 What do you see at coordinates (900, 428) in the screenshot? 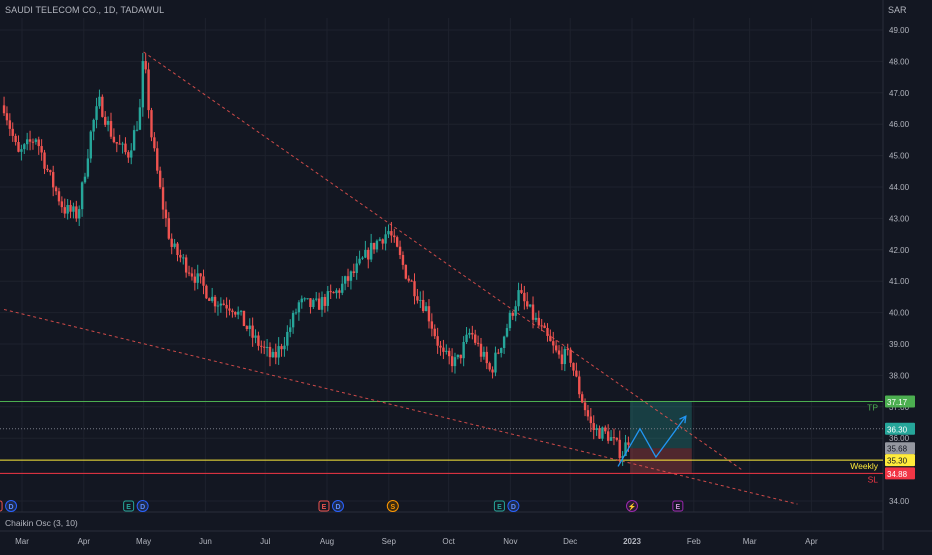
I see `entry-price-badge` at bounding box center [900, 428].